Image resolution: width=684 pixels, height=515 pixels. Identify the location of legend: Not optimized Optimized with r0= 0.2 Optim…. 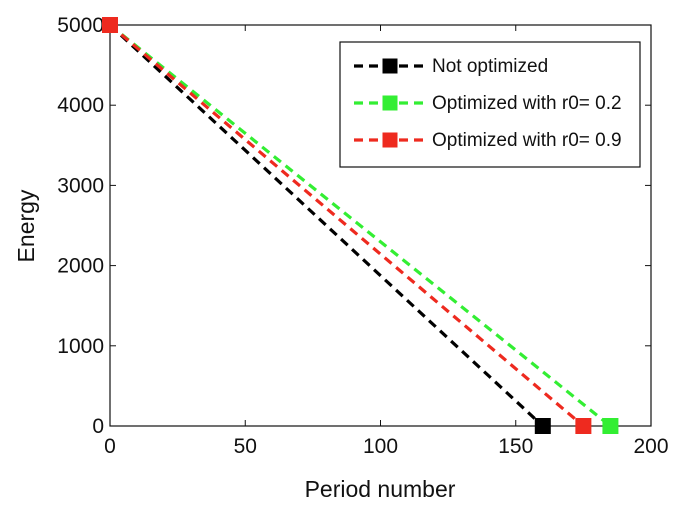
(490, 104).